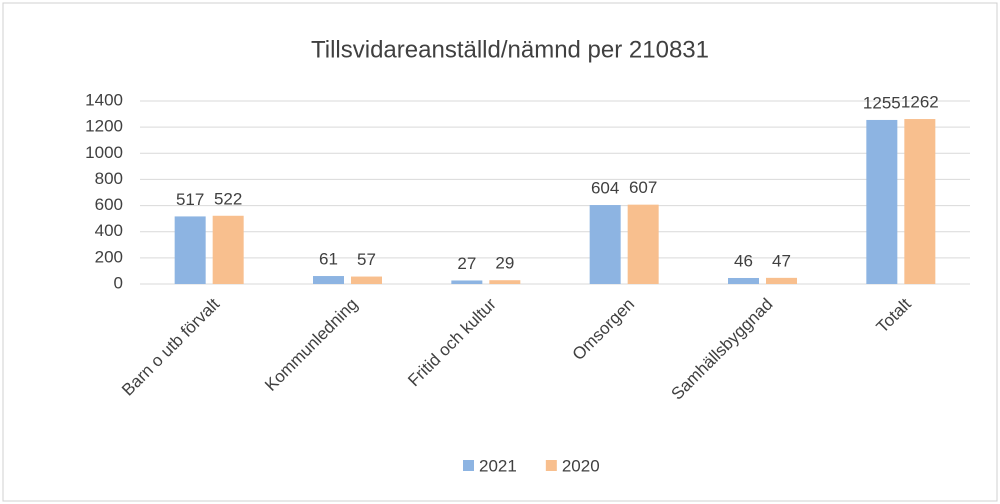 The image size is (1000, 504). Describe the element at coordinates (366, 259) in the screenshot. I see `data-label: 57` at that location.